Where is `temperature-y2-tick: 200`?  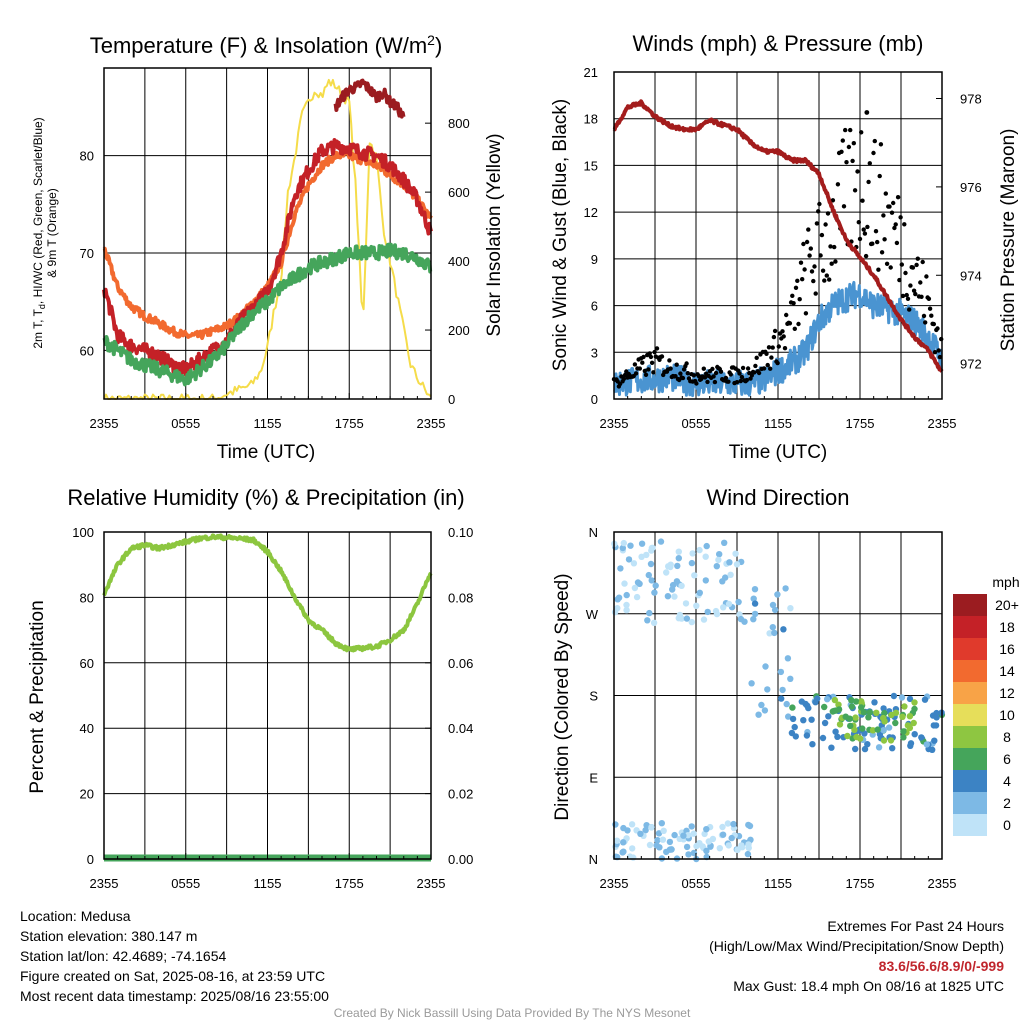
temperature-y2-tick: 200 is located at coordinates (459, 330).